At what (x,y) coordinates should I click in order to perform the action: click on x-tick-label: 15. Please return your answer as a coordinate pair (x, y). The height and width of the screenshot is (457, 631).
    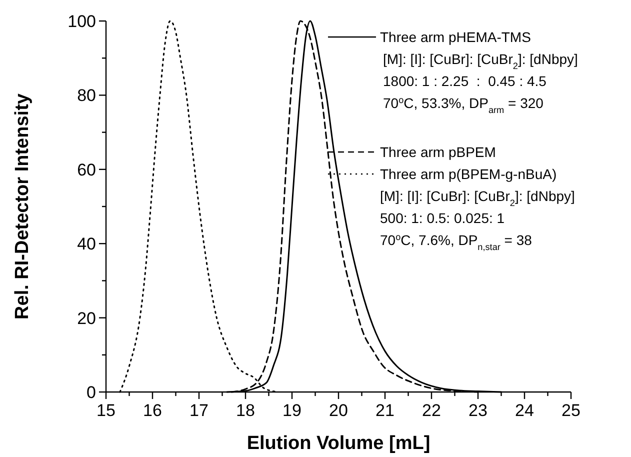
    Looking at the image, I should click on (106, 410).